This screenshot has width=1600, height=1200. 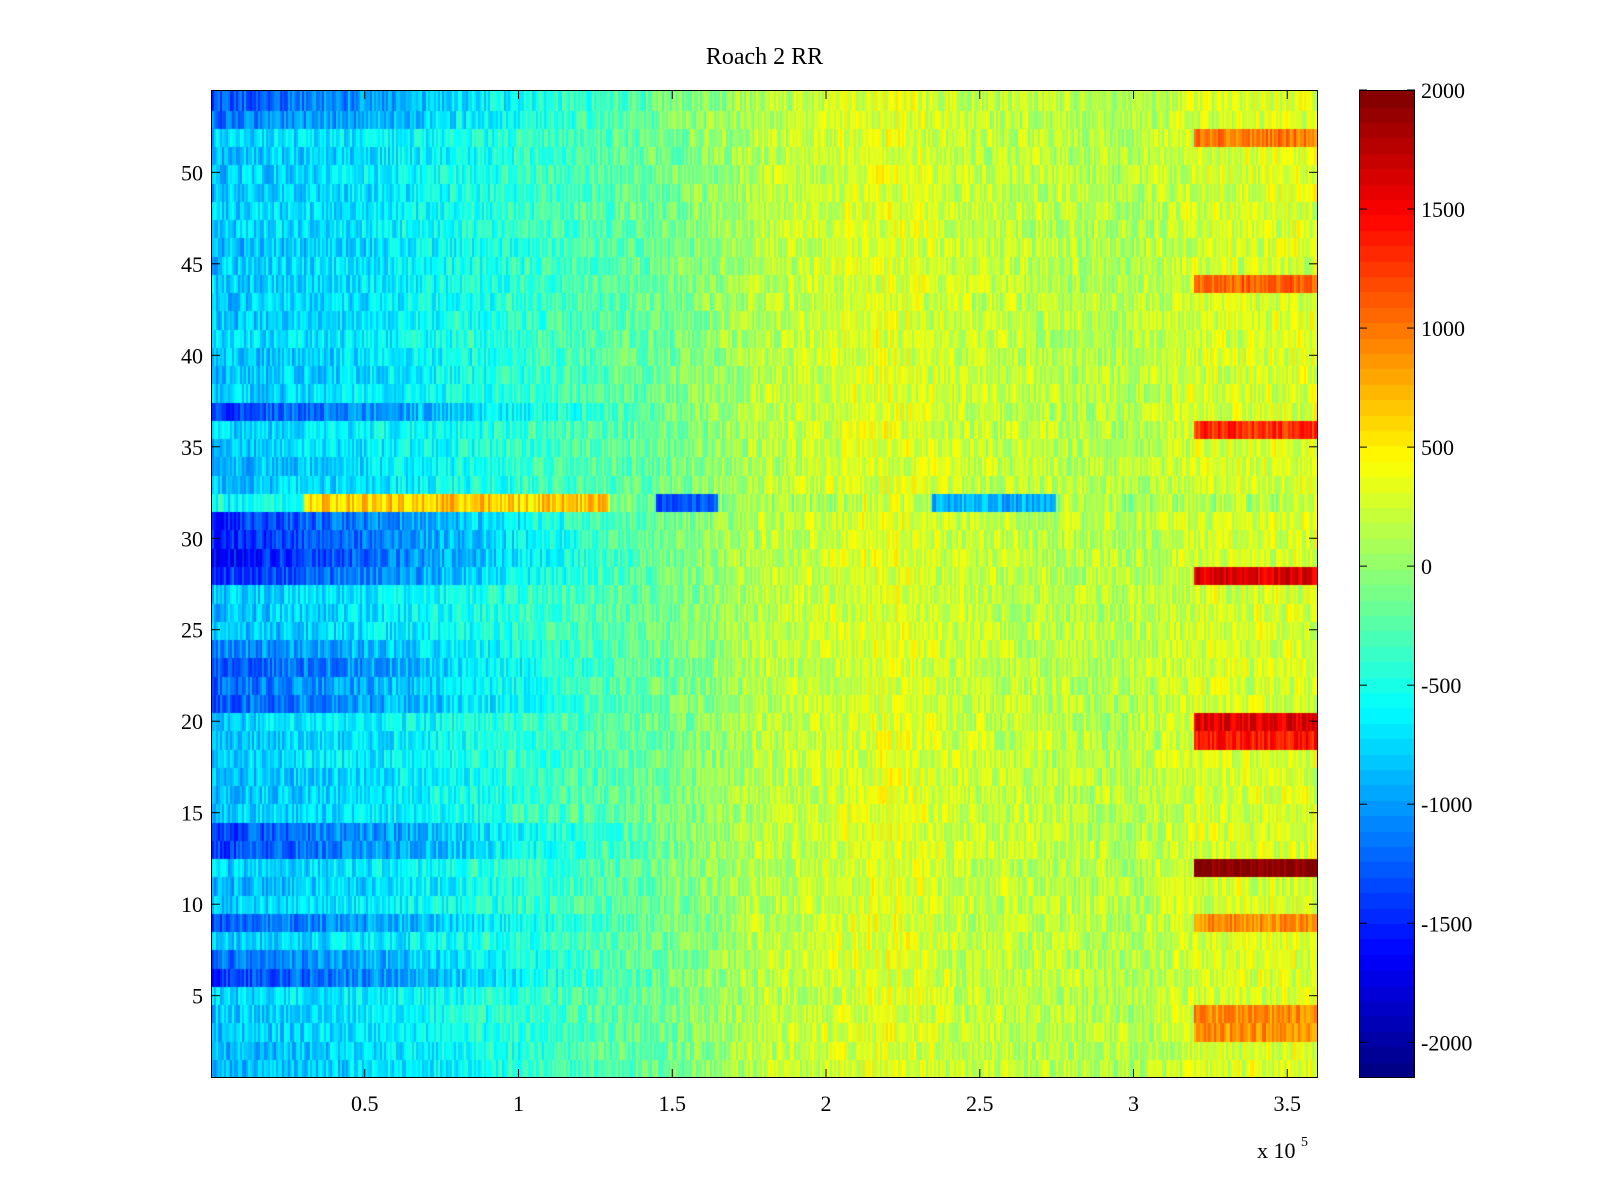 What do you see at coordinates (1426, 566) in the screenshot?
I see `colorbar-tick-label: 0` at bounding box center [1426, 566].